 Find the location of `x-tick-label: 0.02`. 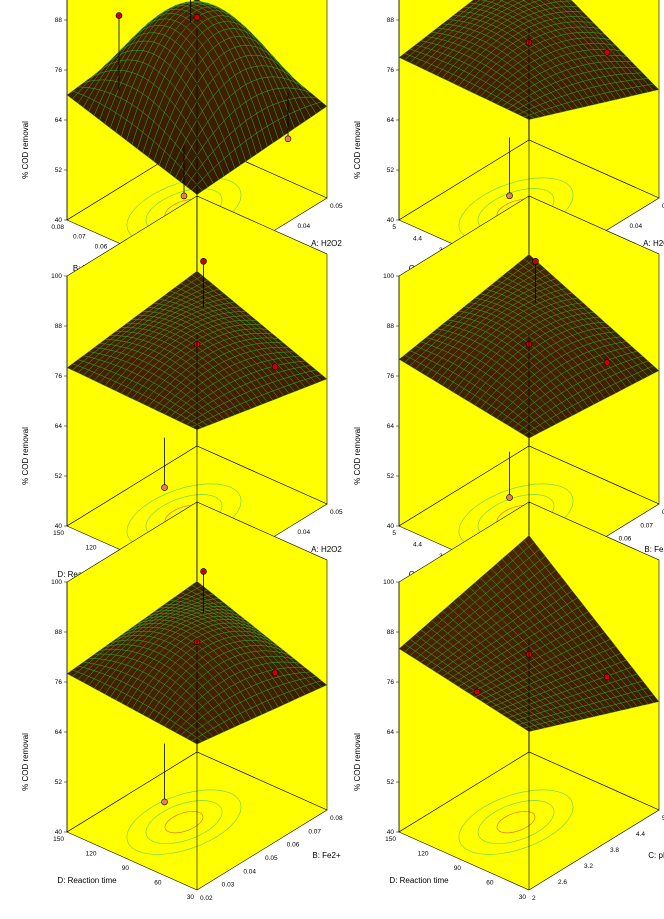

x-tick-label: 0.02 is located at coordinates (206, 898).